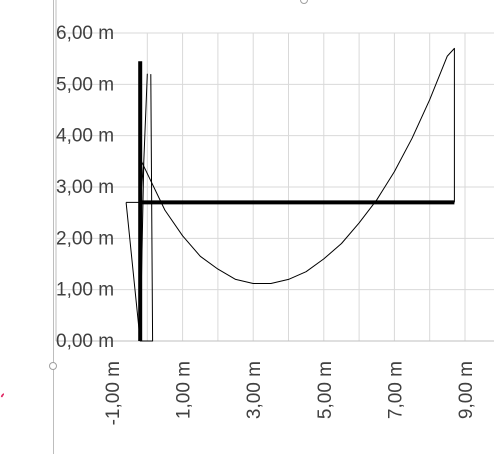 This screenshot has height=454, width=494. Describe the element at coordinates (254, 390) in the screenshot. I see `x-tick-label: 3,00 m` at that location.